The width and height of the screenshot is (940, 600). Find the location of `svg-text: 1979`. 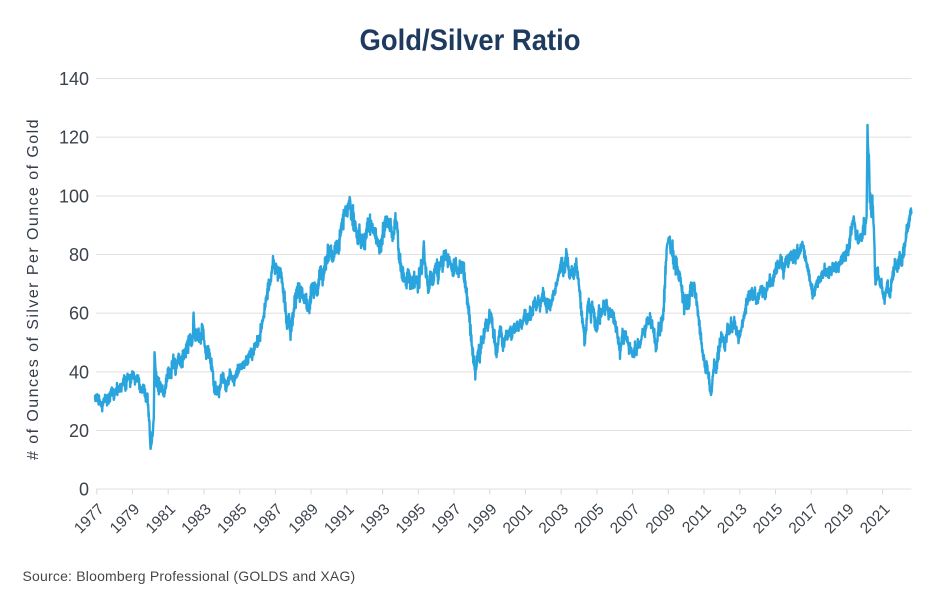

svg-text: 1979 is located at coordinates (125, 519).